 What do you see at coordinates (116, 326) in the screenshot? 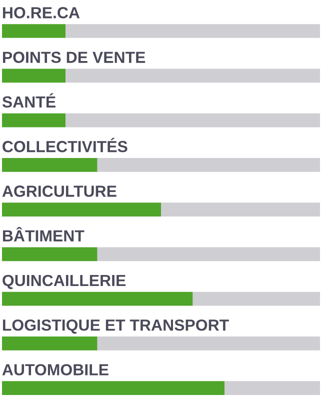
I see `y-tick-label: LOGISTIQUE ET TRANSPORT` at bounding box center [116, 326].